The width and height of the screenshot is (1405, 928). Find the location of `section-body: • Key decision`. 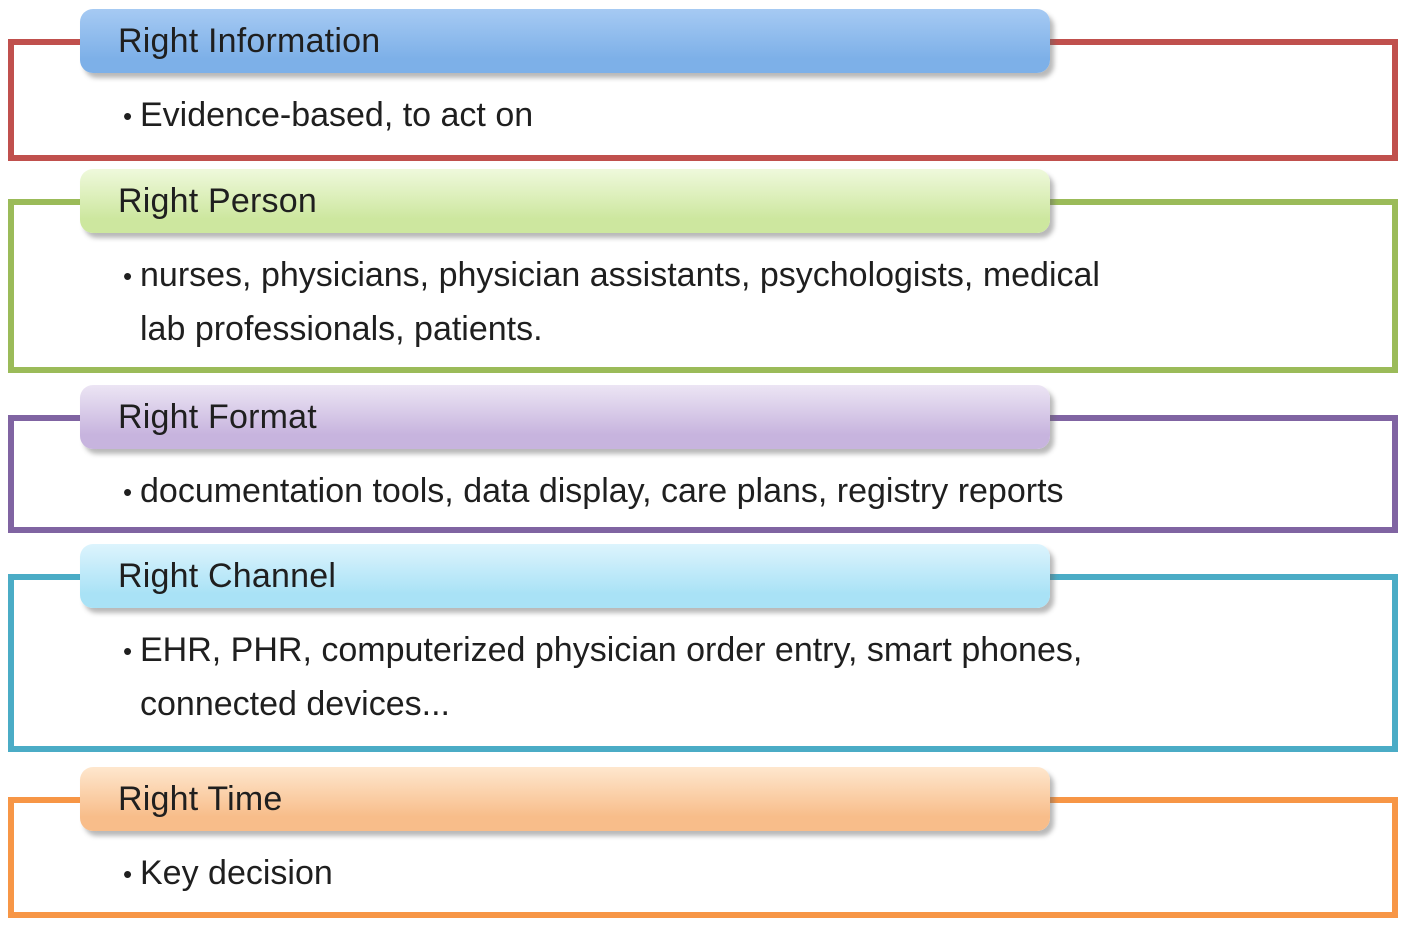

section-body: • Key decision is located at coordinates (703, 849).